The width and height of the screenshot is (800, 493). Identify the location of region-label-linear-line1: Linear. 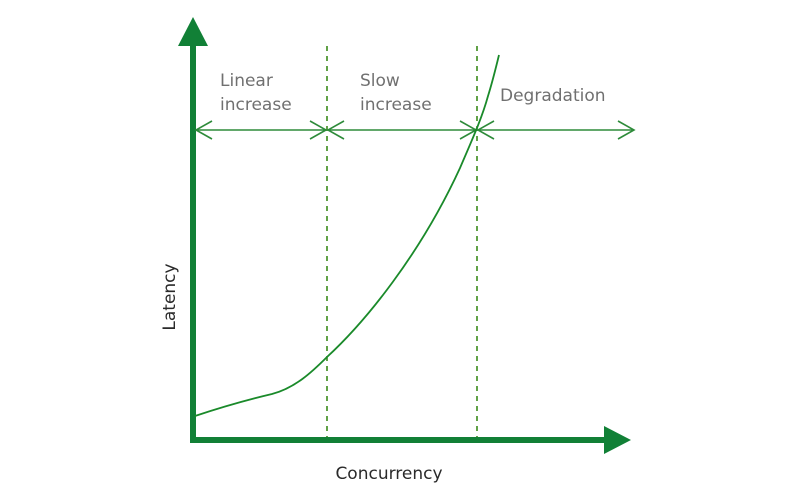
(246, 81).